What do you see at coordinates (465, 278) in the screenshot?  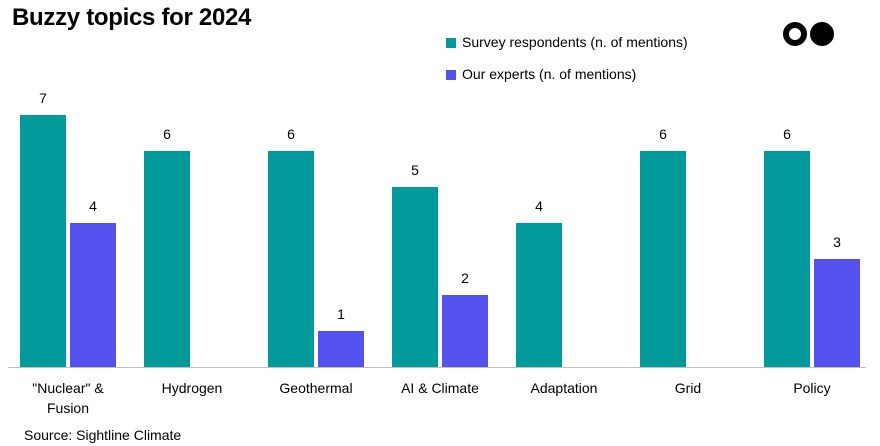 I see `data-label: 2` at bounding box center [465, 278].